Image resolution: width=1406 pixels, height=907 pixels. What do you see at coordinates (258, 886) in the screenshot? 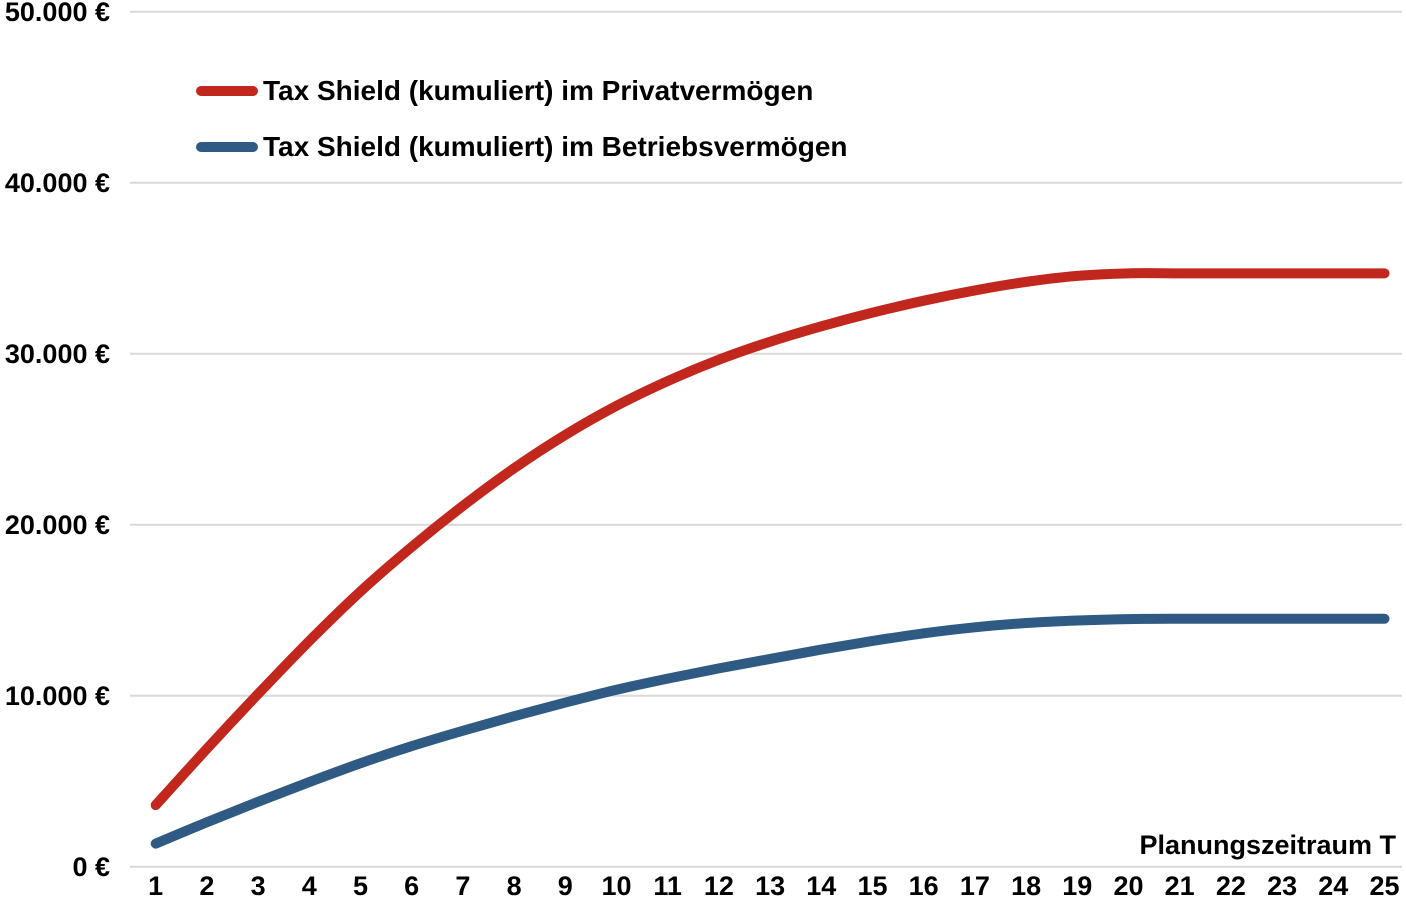
I see `x-tick-label: 3` at bounding box center [258, 886].